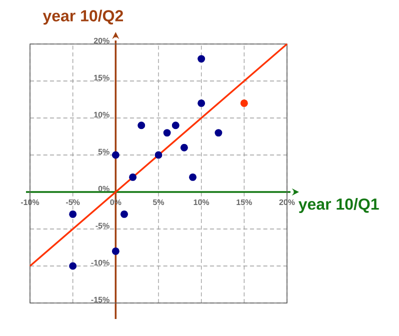  Describe the element at coordinates (102, 77) in the screenshot. I see `y-tick-label: 15%` at that location.